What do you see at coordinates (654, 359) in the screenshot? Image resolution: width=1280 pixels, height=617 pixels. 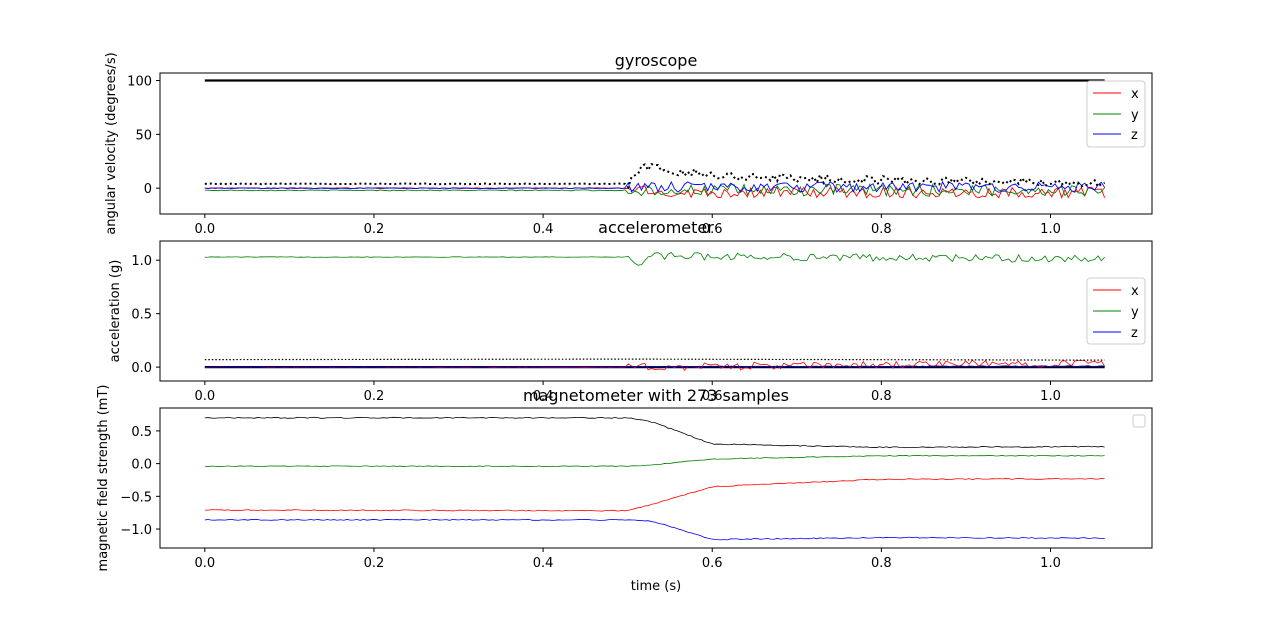 I see `accelerometer-magnitude-line` at bounding box center [654, 359].